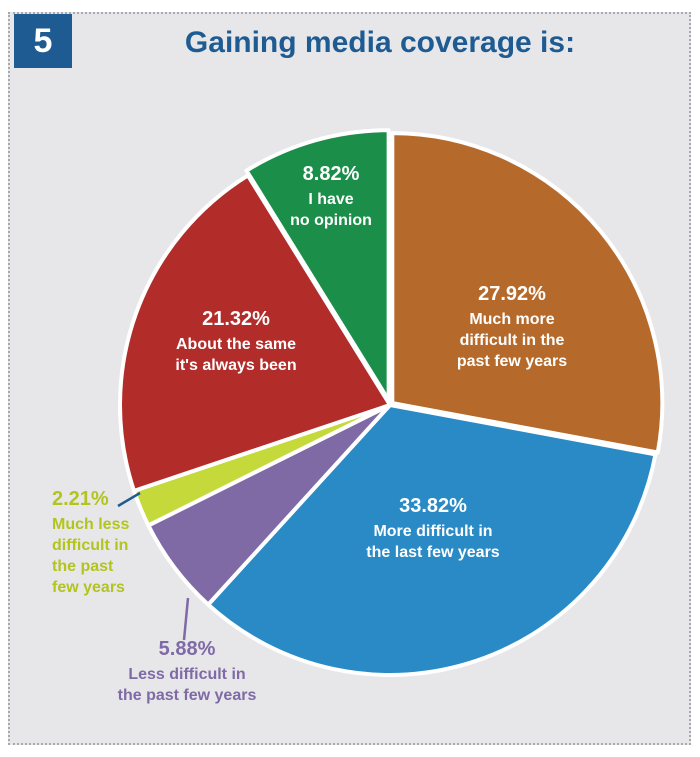 The image size is (700, 757). I want to click on slice-percent-5: 21.32%, so click(236, 319).